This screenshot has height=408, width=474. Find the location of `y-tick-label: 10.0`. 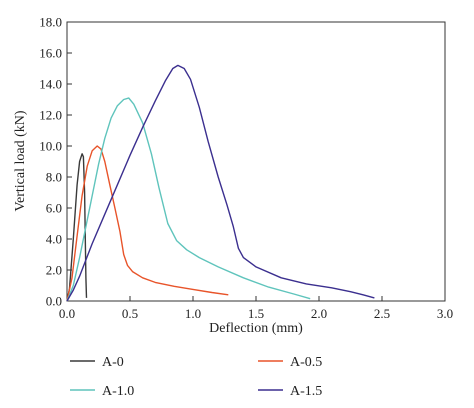

y-tick-label: 10.0 is located at coordinates (50, 146).